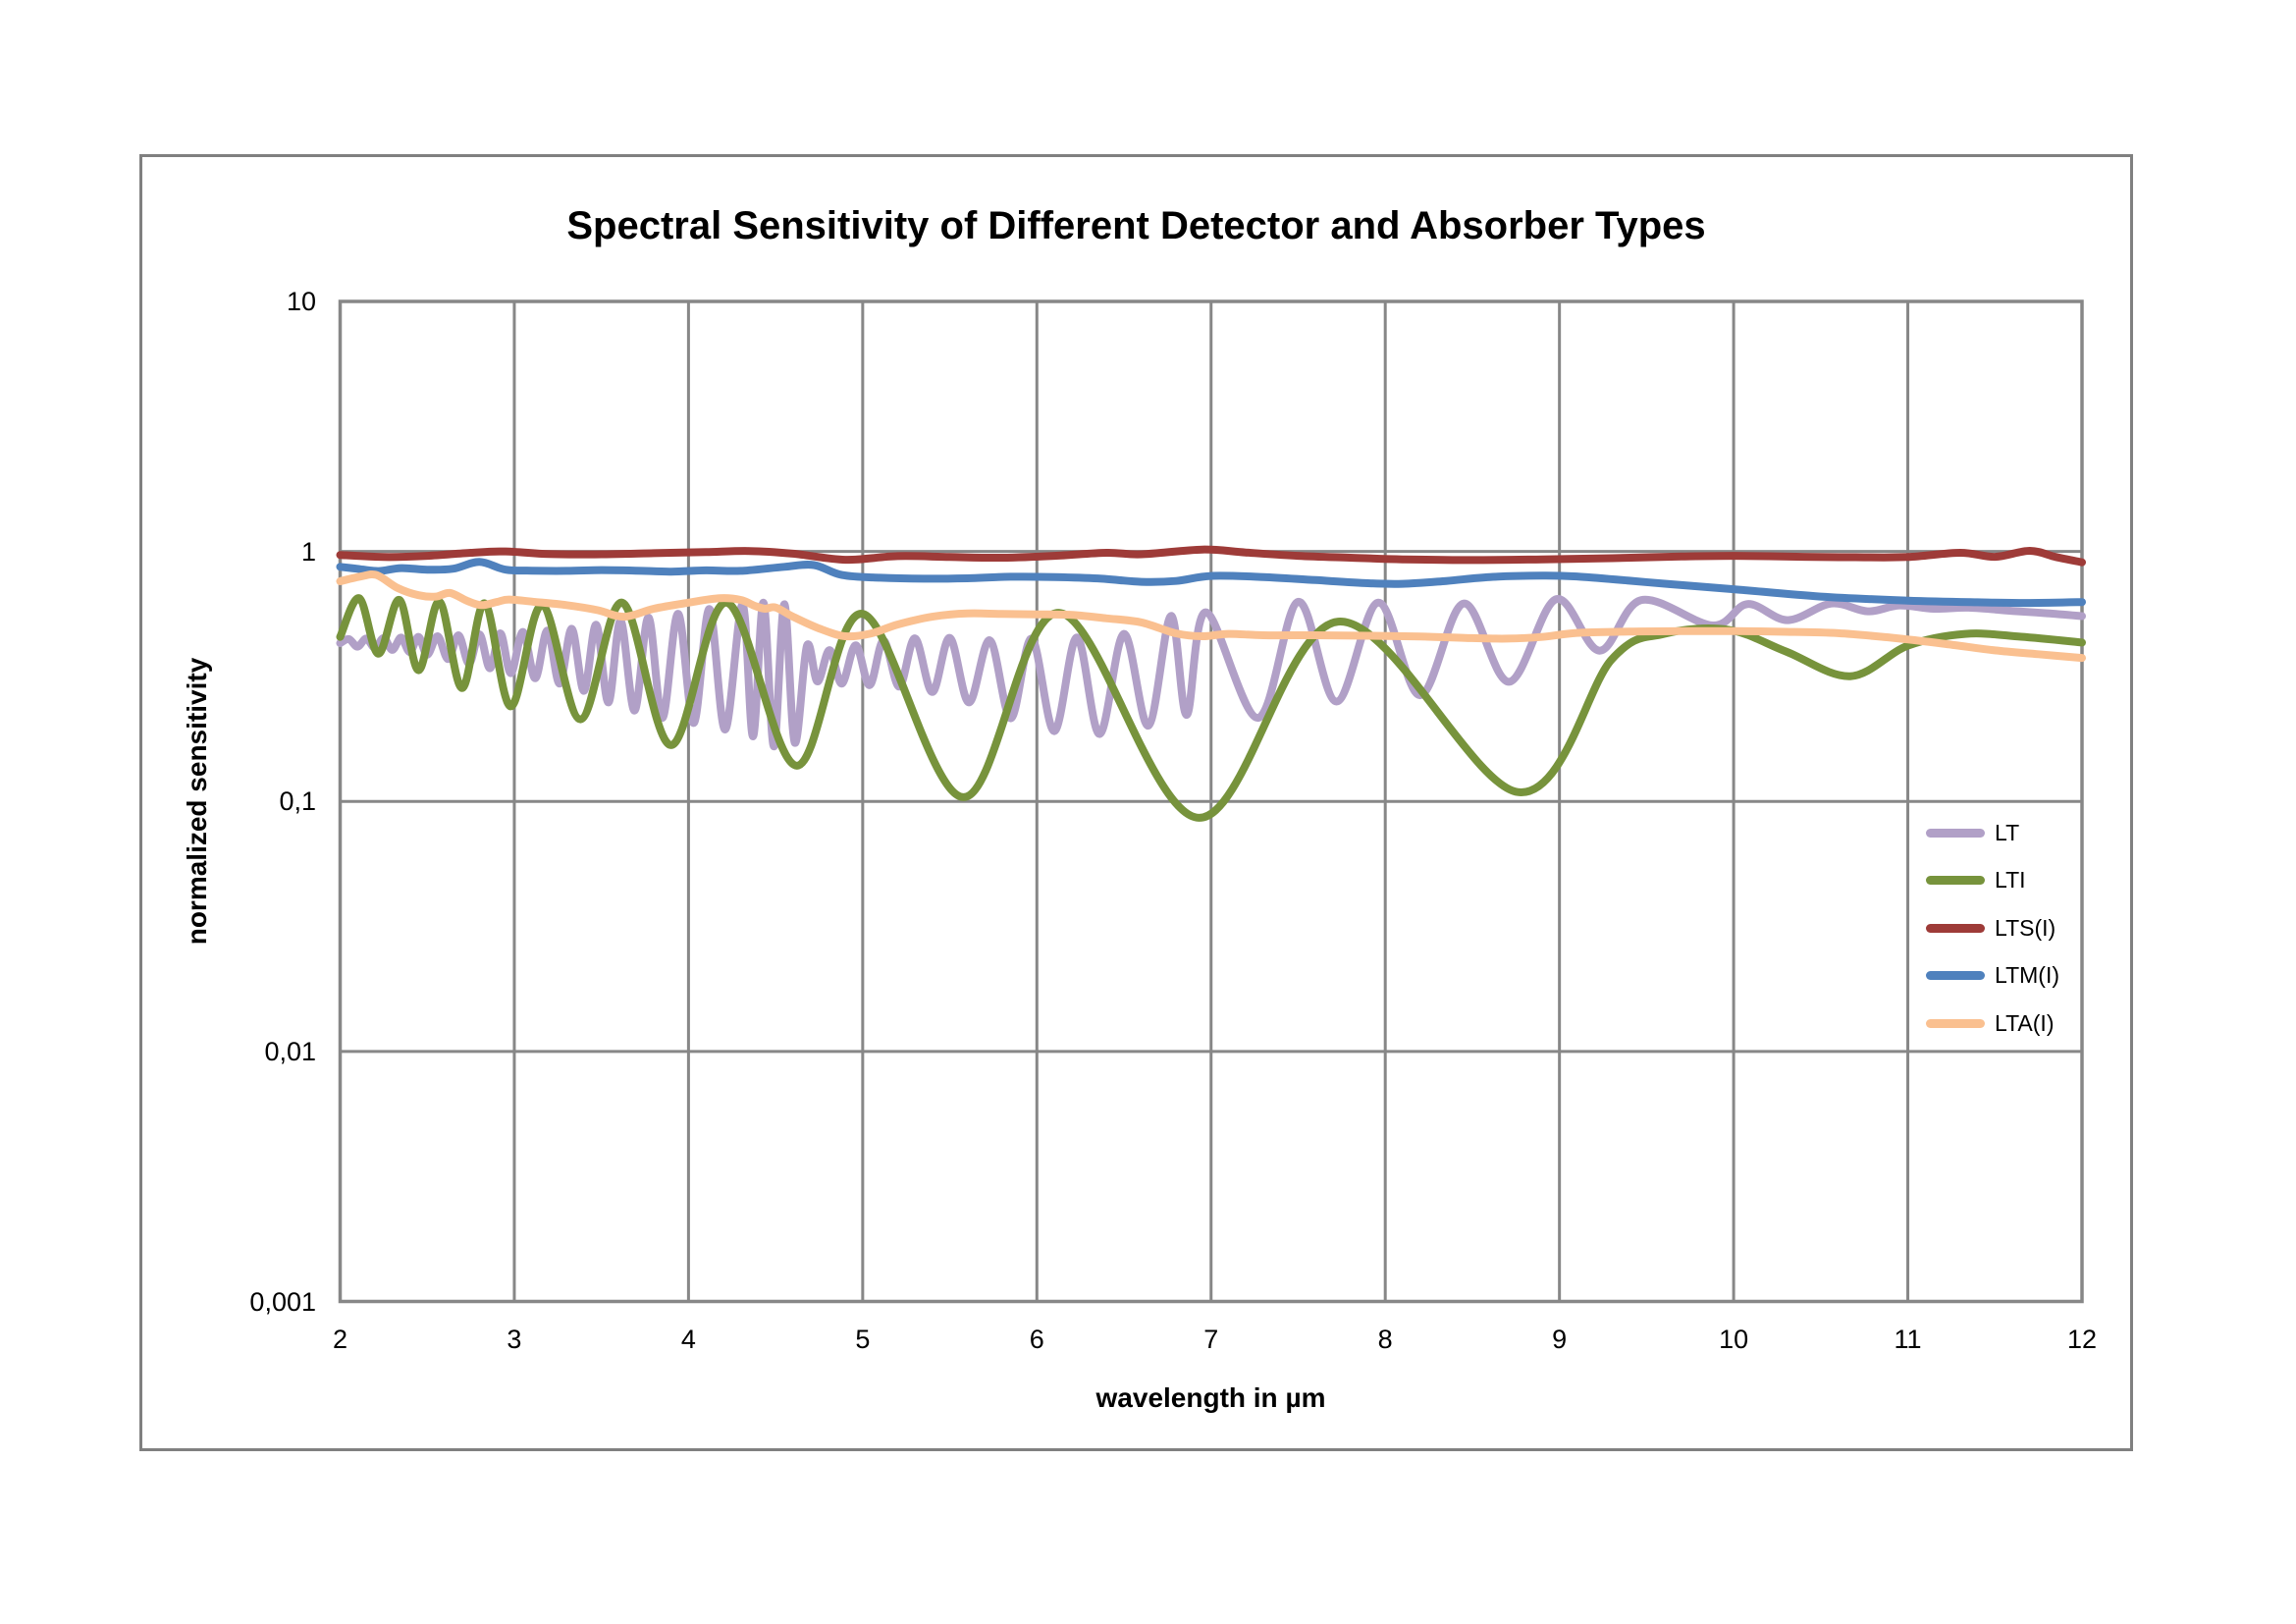  What do you see at coordinates (1211, 673) in the screenshot?
I see `series-line-LT` at bounding box center [1211, 673].